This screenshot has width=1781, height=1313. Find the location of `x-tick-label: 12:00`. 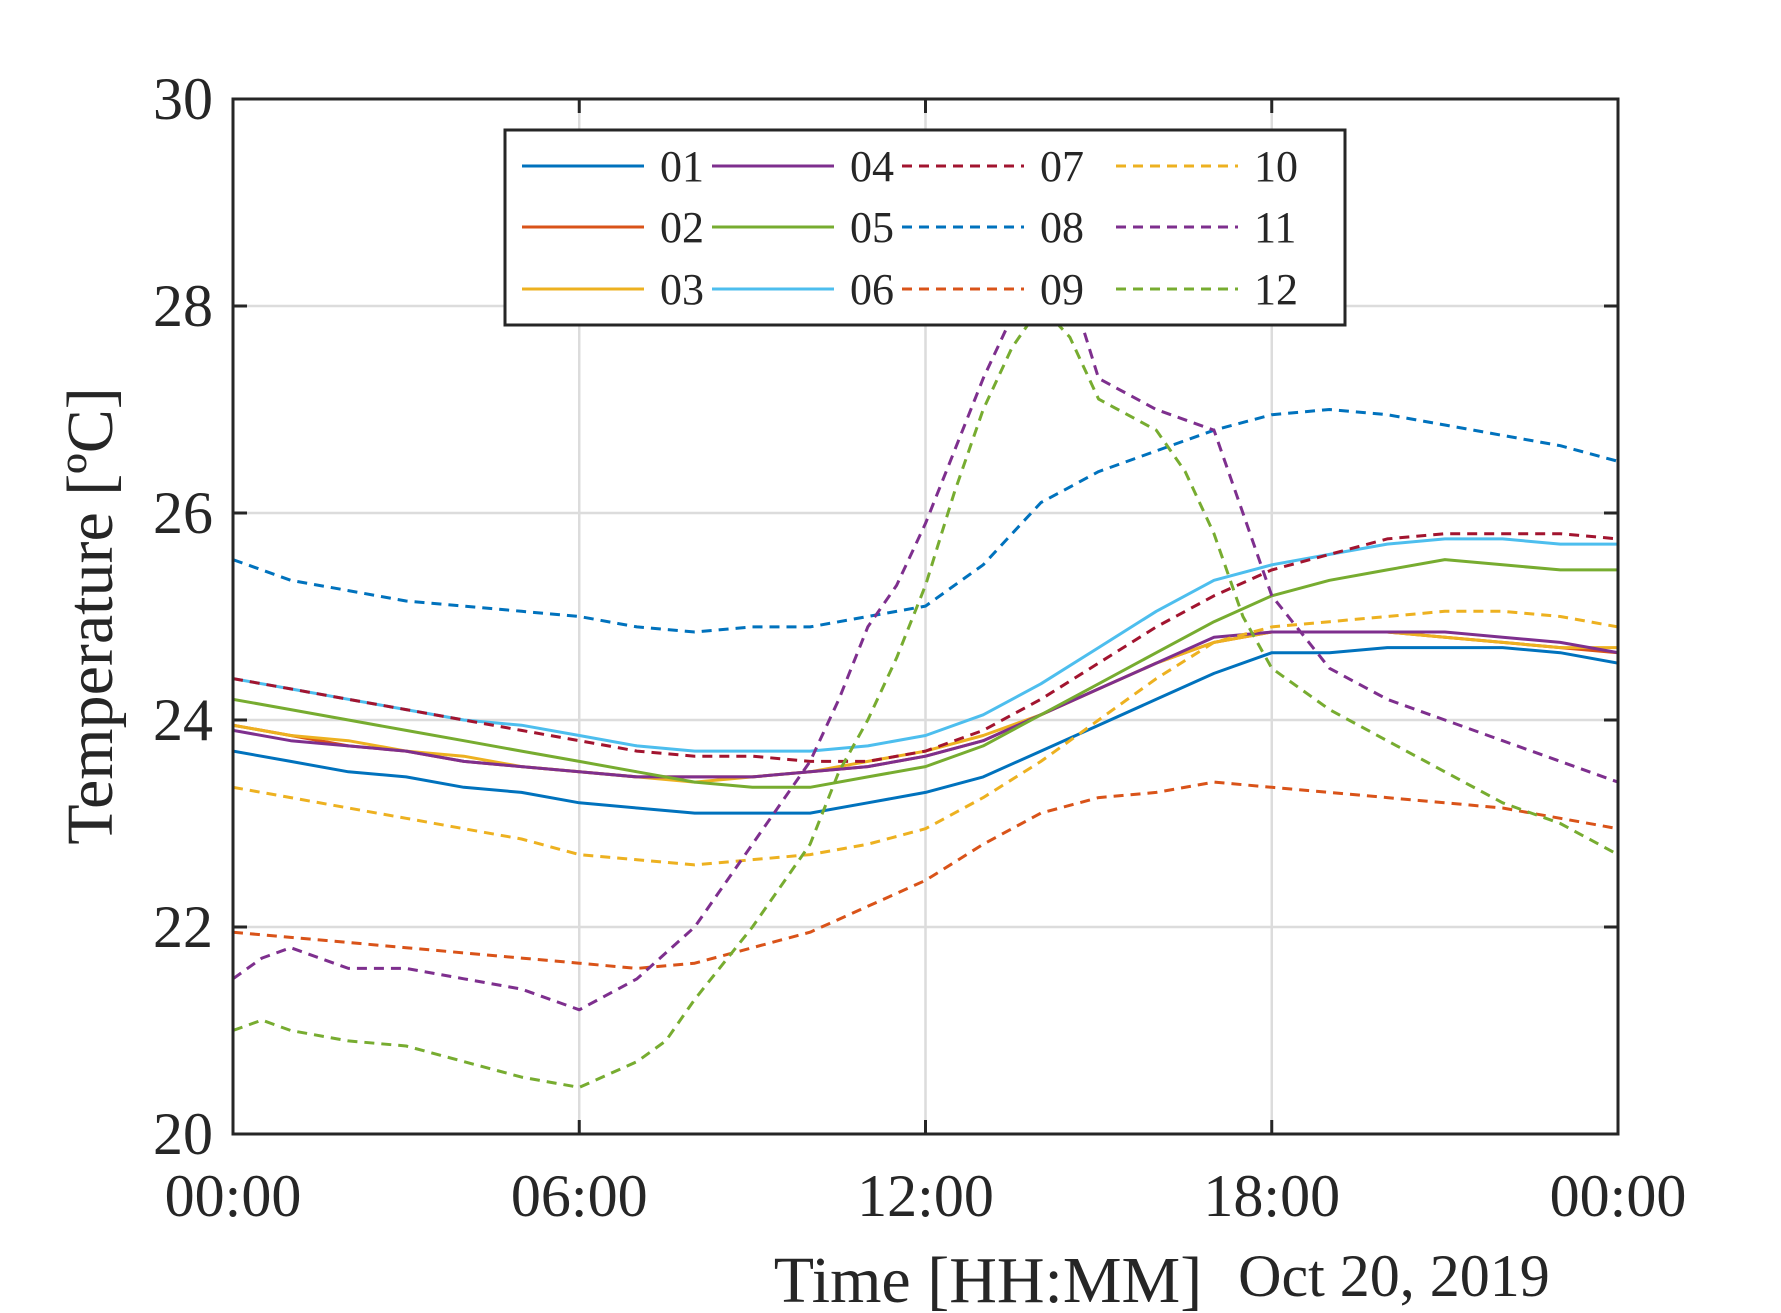

x-tick-label: 12:00 is located at coordinates (925, 1196).